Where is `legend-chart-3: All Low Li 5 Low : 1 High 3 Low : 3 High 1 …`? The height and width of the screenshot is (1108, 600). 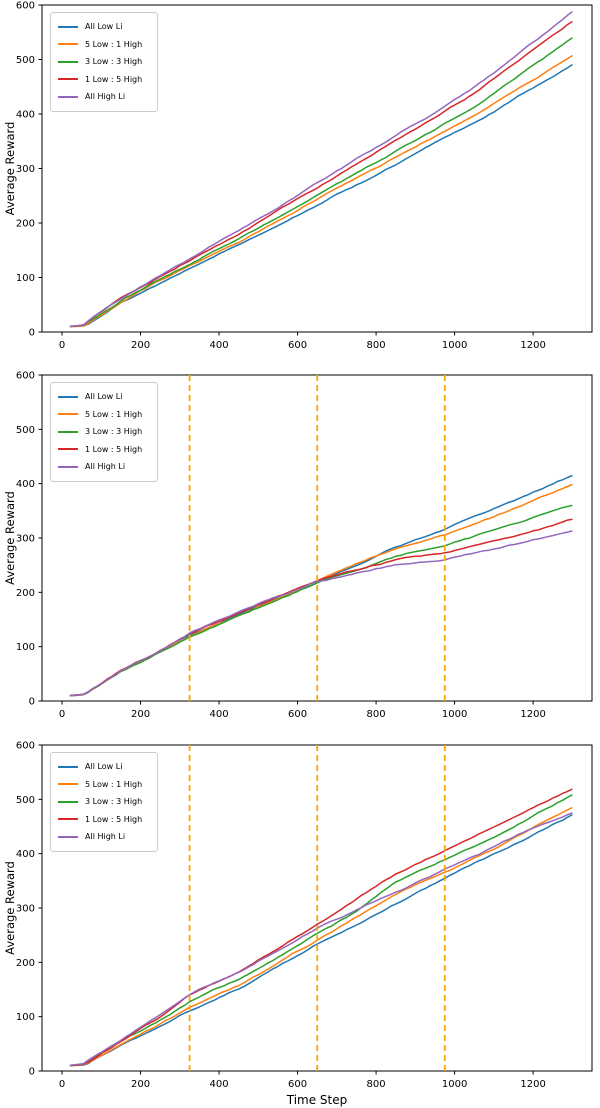 legend-chart-3: All Low Li 5 Low : 1 High 3 Low : 3 High 1 … is located at coordinates (104, 802).